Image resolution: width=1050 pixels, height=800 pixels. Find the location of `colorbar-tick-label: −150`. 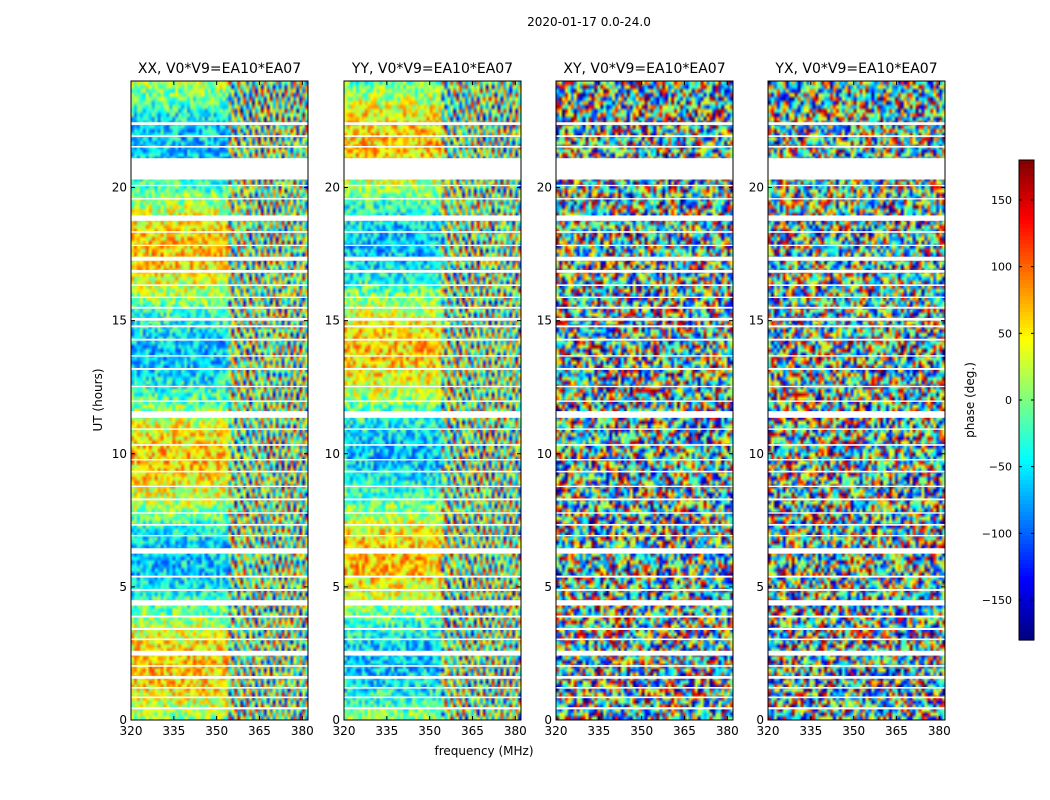

colorbar-tick-label: −150 is located at coordinates (997, 600).